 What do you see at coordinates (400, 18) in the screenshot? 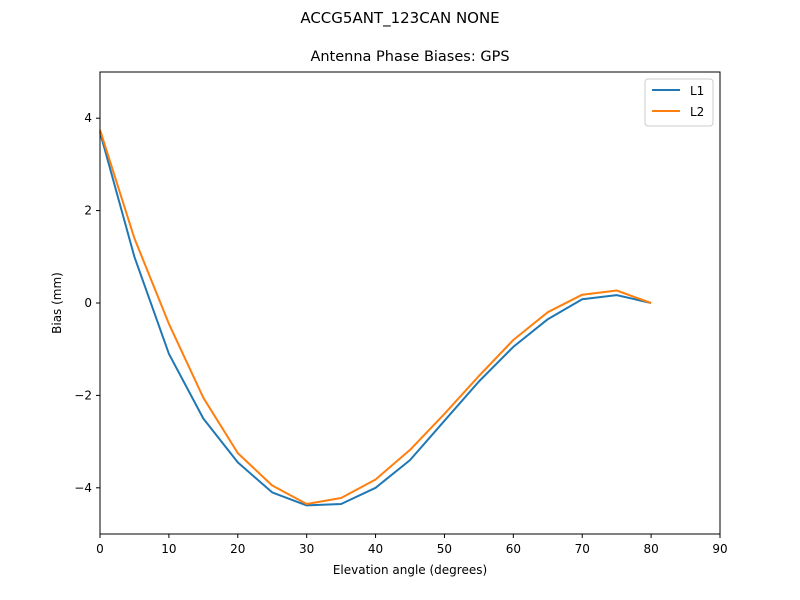
I see `figure-suptitle: ACCG5ANT_123CAN NONE` at bounding box center [400, 18].